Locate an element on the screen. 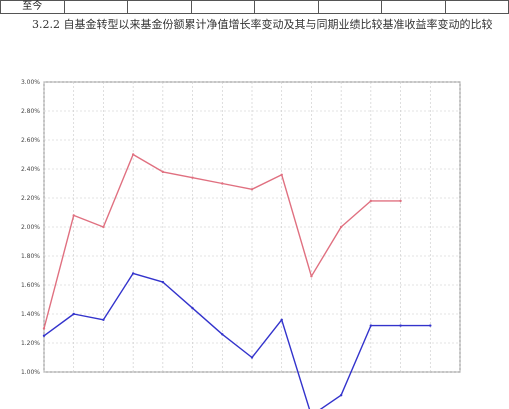  top-table: 至今 is located at coordinates (254, 7).